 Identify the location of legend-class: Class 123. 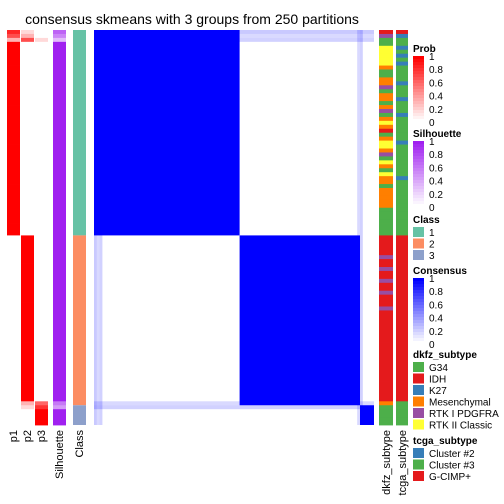
(426, 238).